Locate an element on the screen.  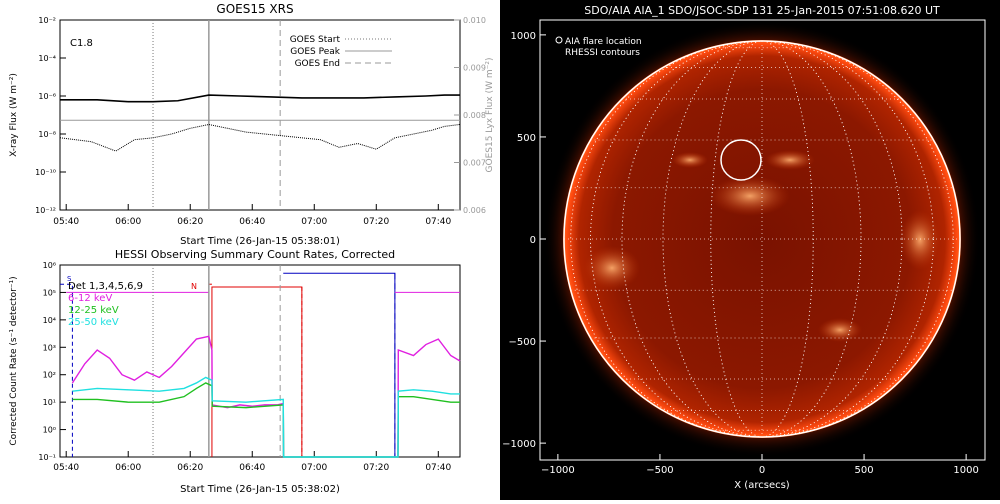
hessi-x-tick-label: 05:40 is located at coordinates (66, 468).